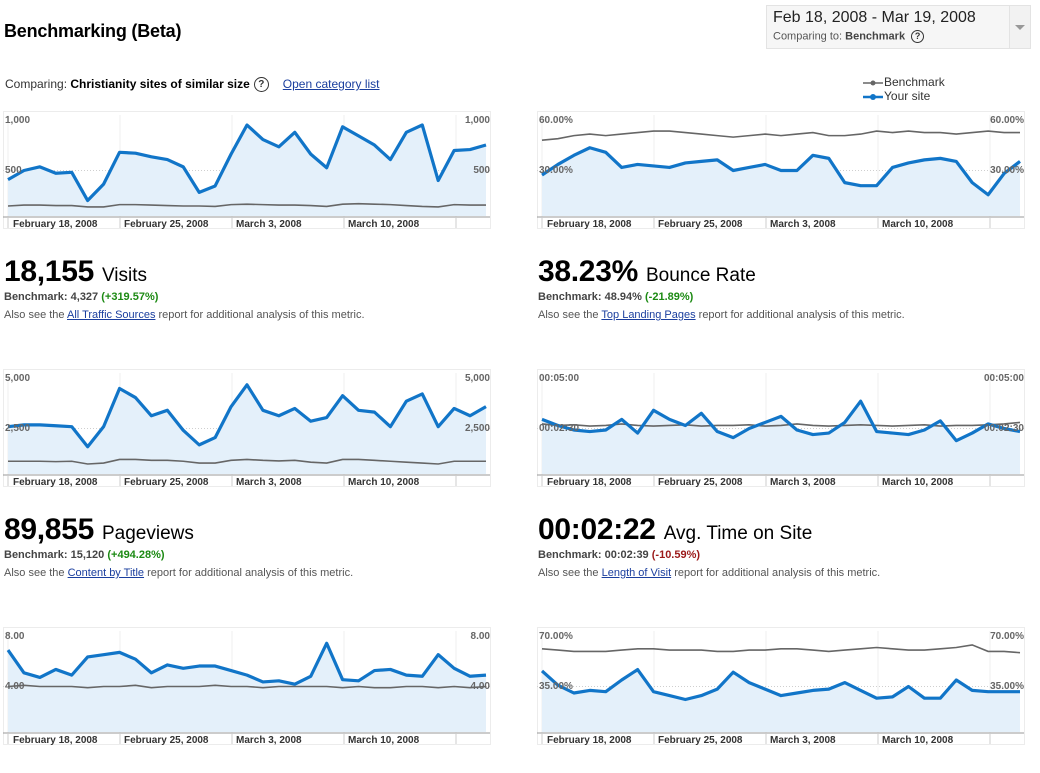  What do you see at coordinates (873, 96) in the screenshot?
I see `your-site-line-icon` at bounding box center [873, 96].